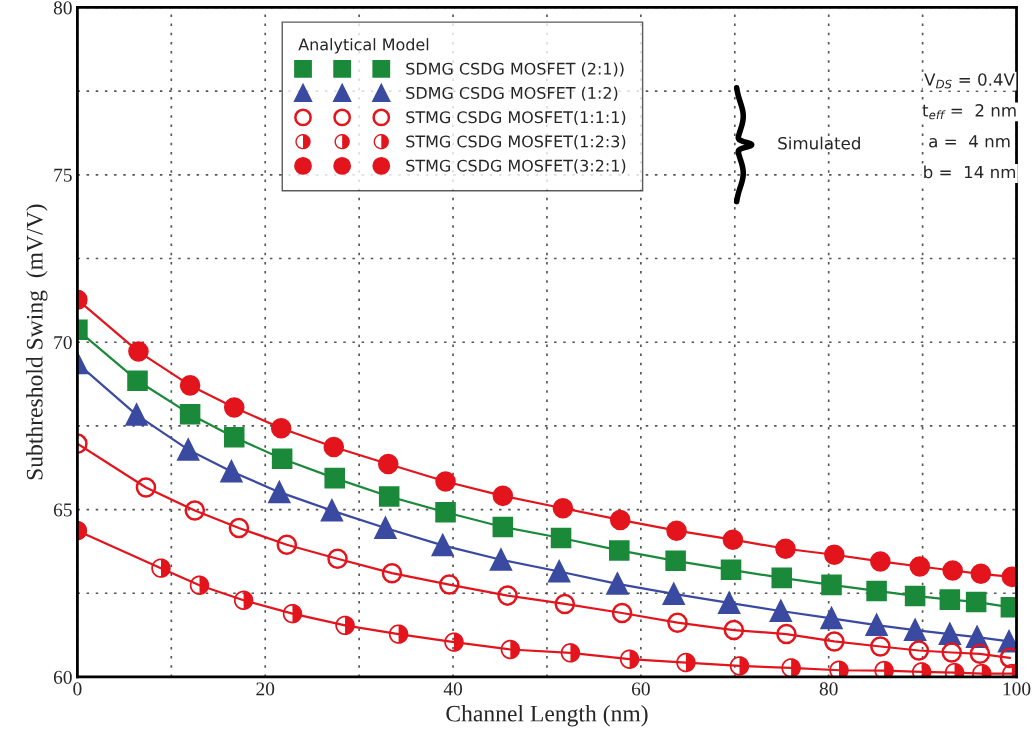 This screenshot has height=748, width=1032. Describe the element at coordinates (969, 112) in the screenshot. I see `annotation: t$_{eff}$ = 2 nm` at that location.